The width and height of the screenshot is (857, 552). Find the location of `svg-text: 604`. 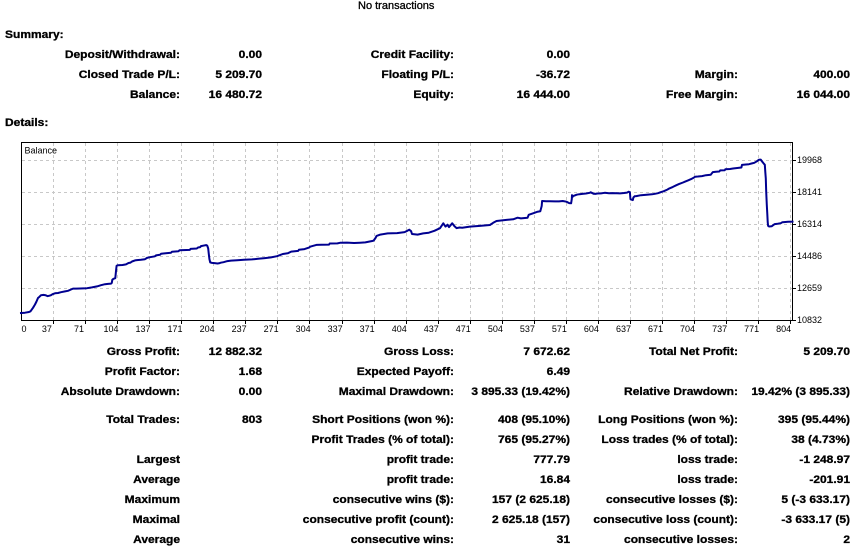

svg-text: 604 is located at coordinates (591, 329).